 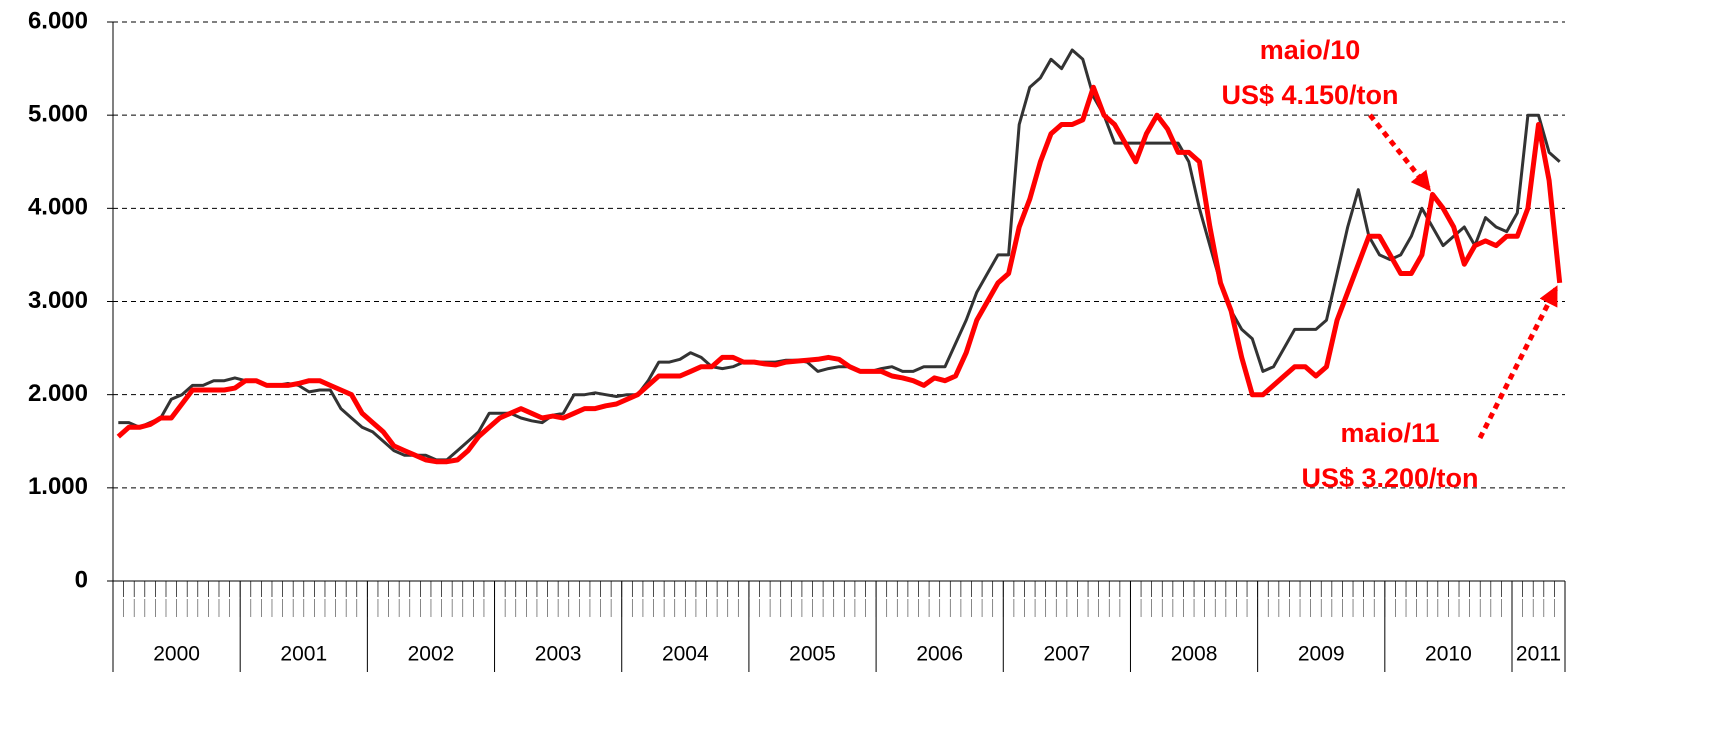 I want to click on x-group-label: 2007, so click(x=1067, y=654).